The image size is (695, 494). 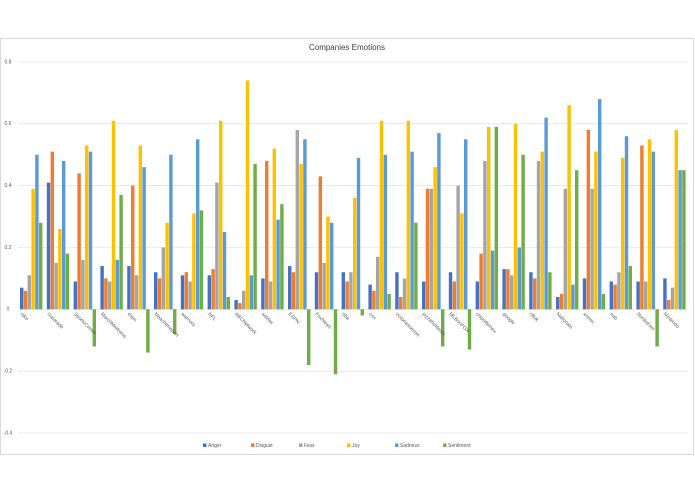 What do you see at coordinates (8, 124) in the screenshot?
I see `y-tick-label: 0.6` at bounding box center [8, 124].